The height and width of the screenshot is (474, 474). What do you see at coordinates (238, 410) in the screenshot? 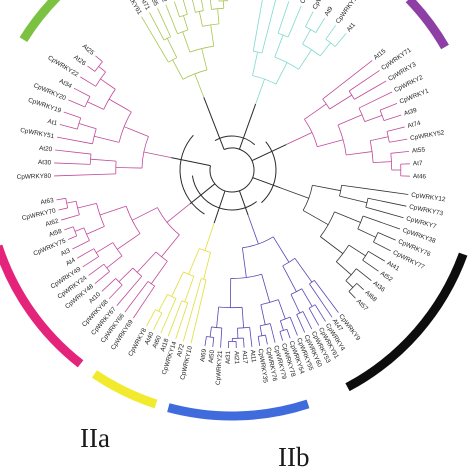
I see `clade-arc-bottom-blue` at bounding box center [238, 410].